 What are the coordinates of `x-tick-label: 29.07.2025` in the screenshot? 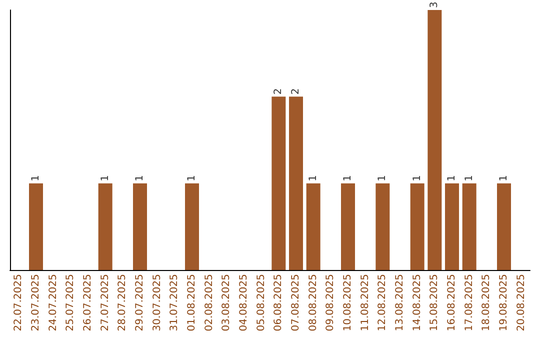 It's located at (140, 303).